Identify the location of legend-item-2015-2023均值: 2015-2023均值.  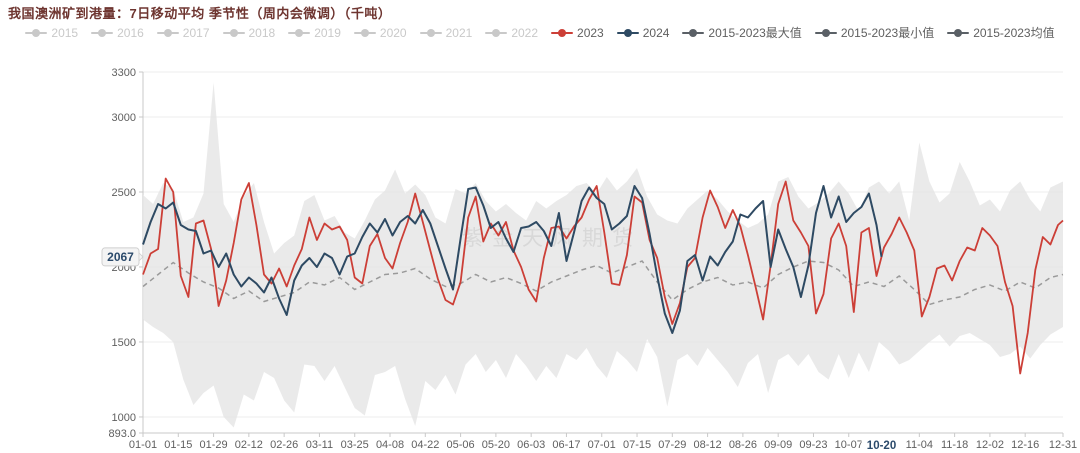
(1001, 32).